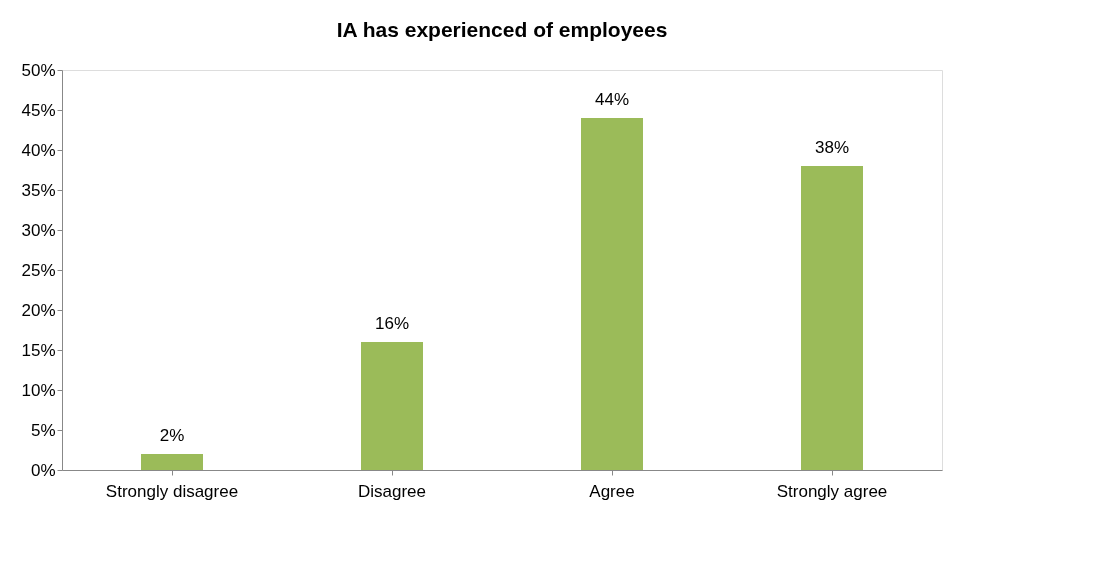 The image size is (1097, 577). What do you see at coordinates (38, 110) in the screenshot?
I see `y-tick-label: 45%` at bounding box center [38, 110].